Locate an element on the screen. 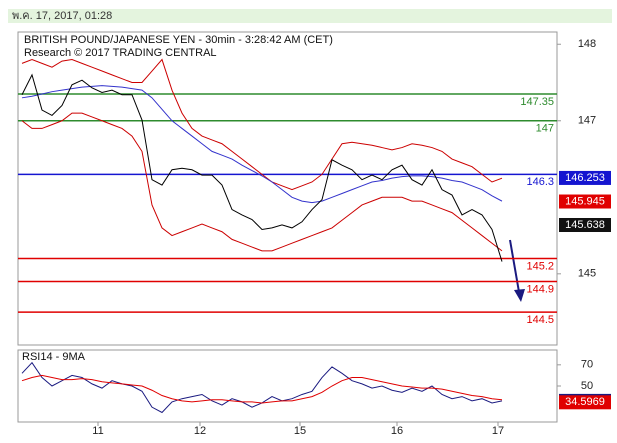 The width and height of the screenshot is (617, 443). level-label: 146.3 is located at coordinates (540, 182).